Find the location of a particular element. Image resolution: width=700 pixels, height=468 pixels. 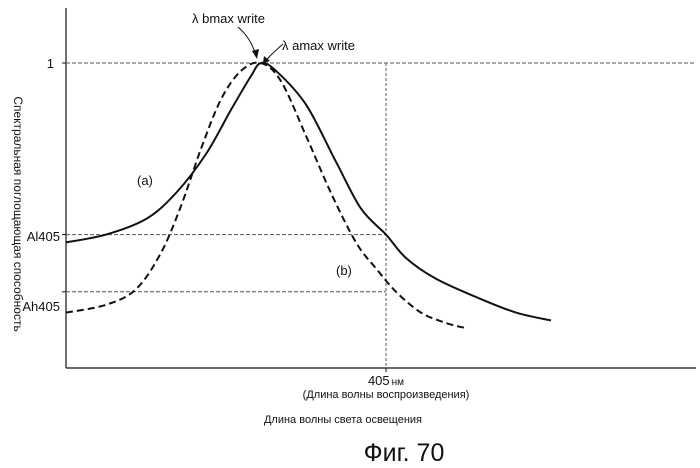

y-tick-label-al405: Al405 is located at coordinates (43, 236).